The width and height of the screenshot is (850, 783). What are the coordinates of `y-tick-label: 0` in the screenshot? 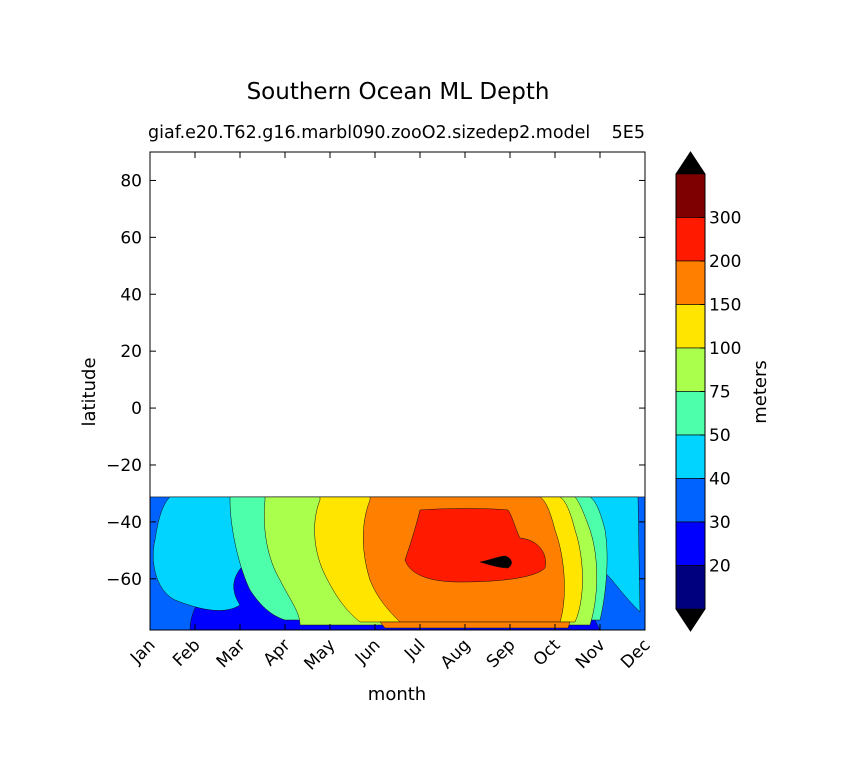 It's located at (136, 409).